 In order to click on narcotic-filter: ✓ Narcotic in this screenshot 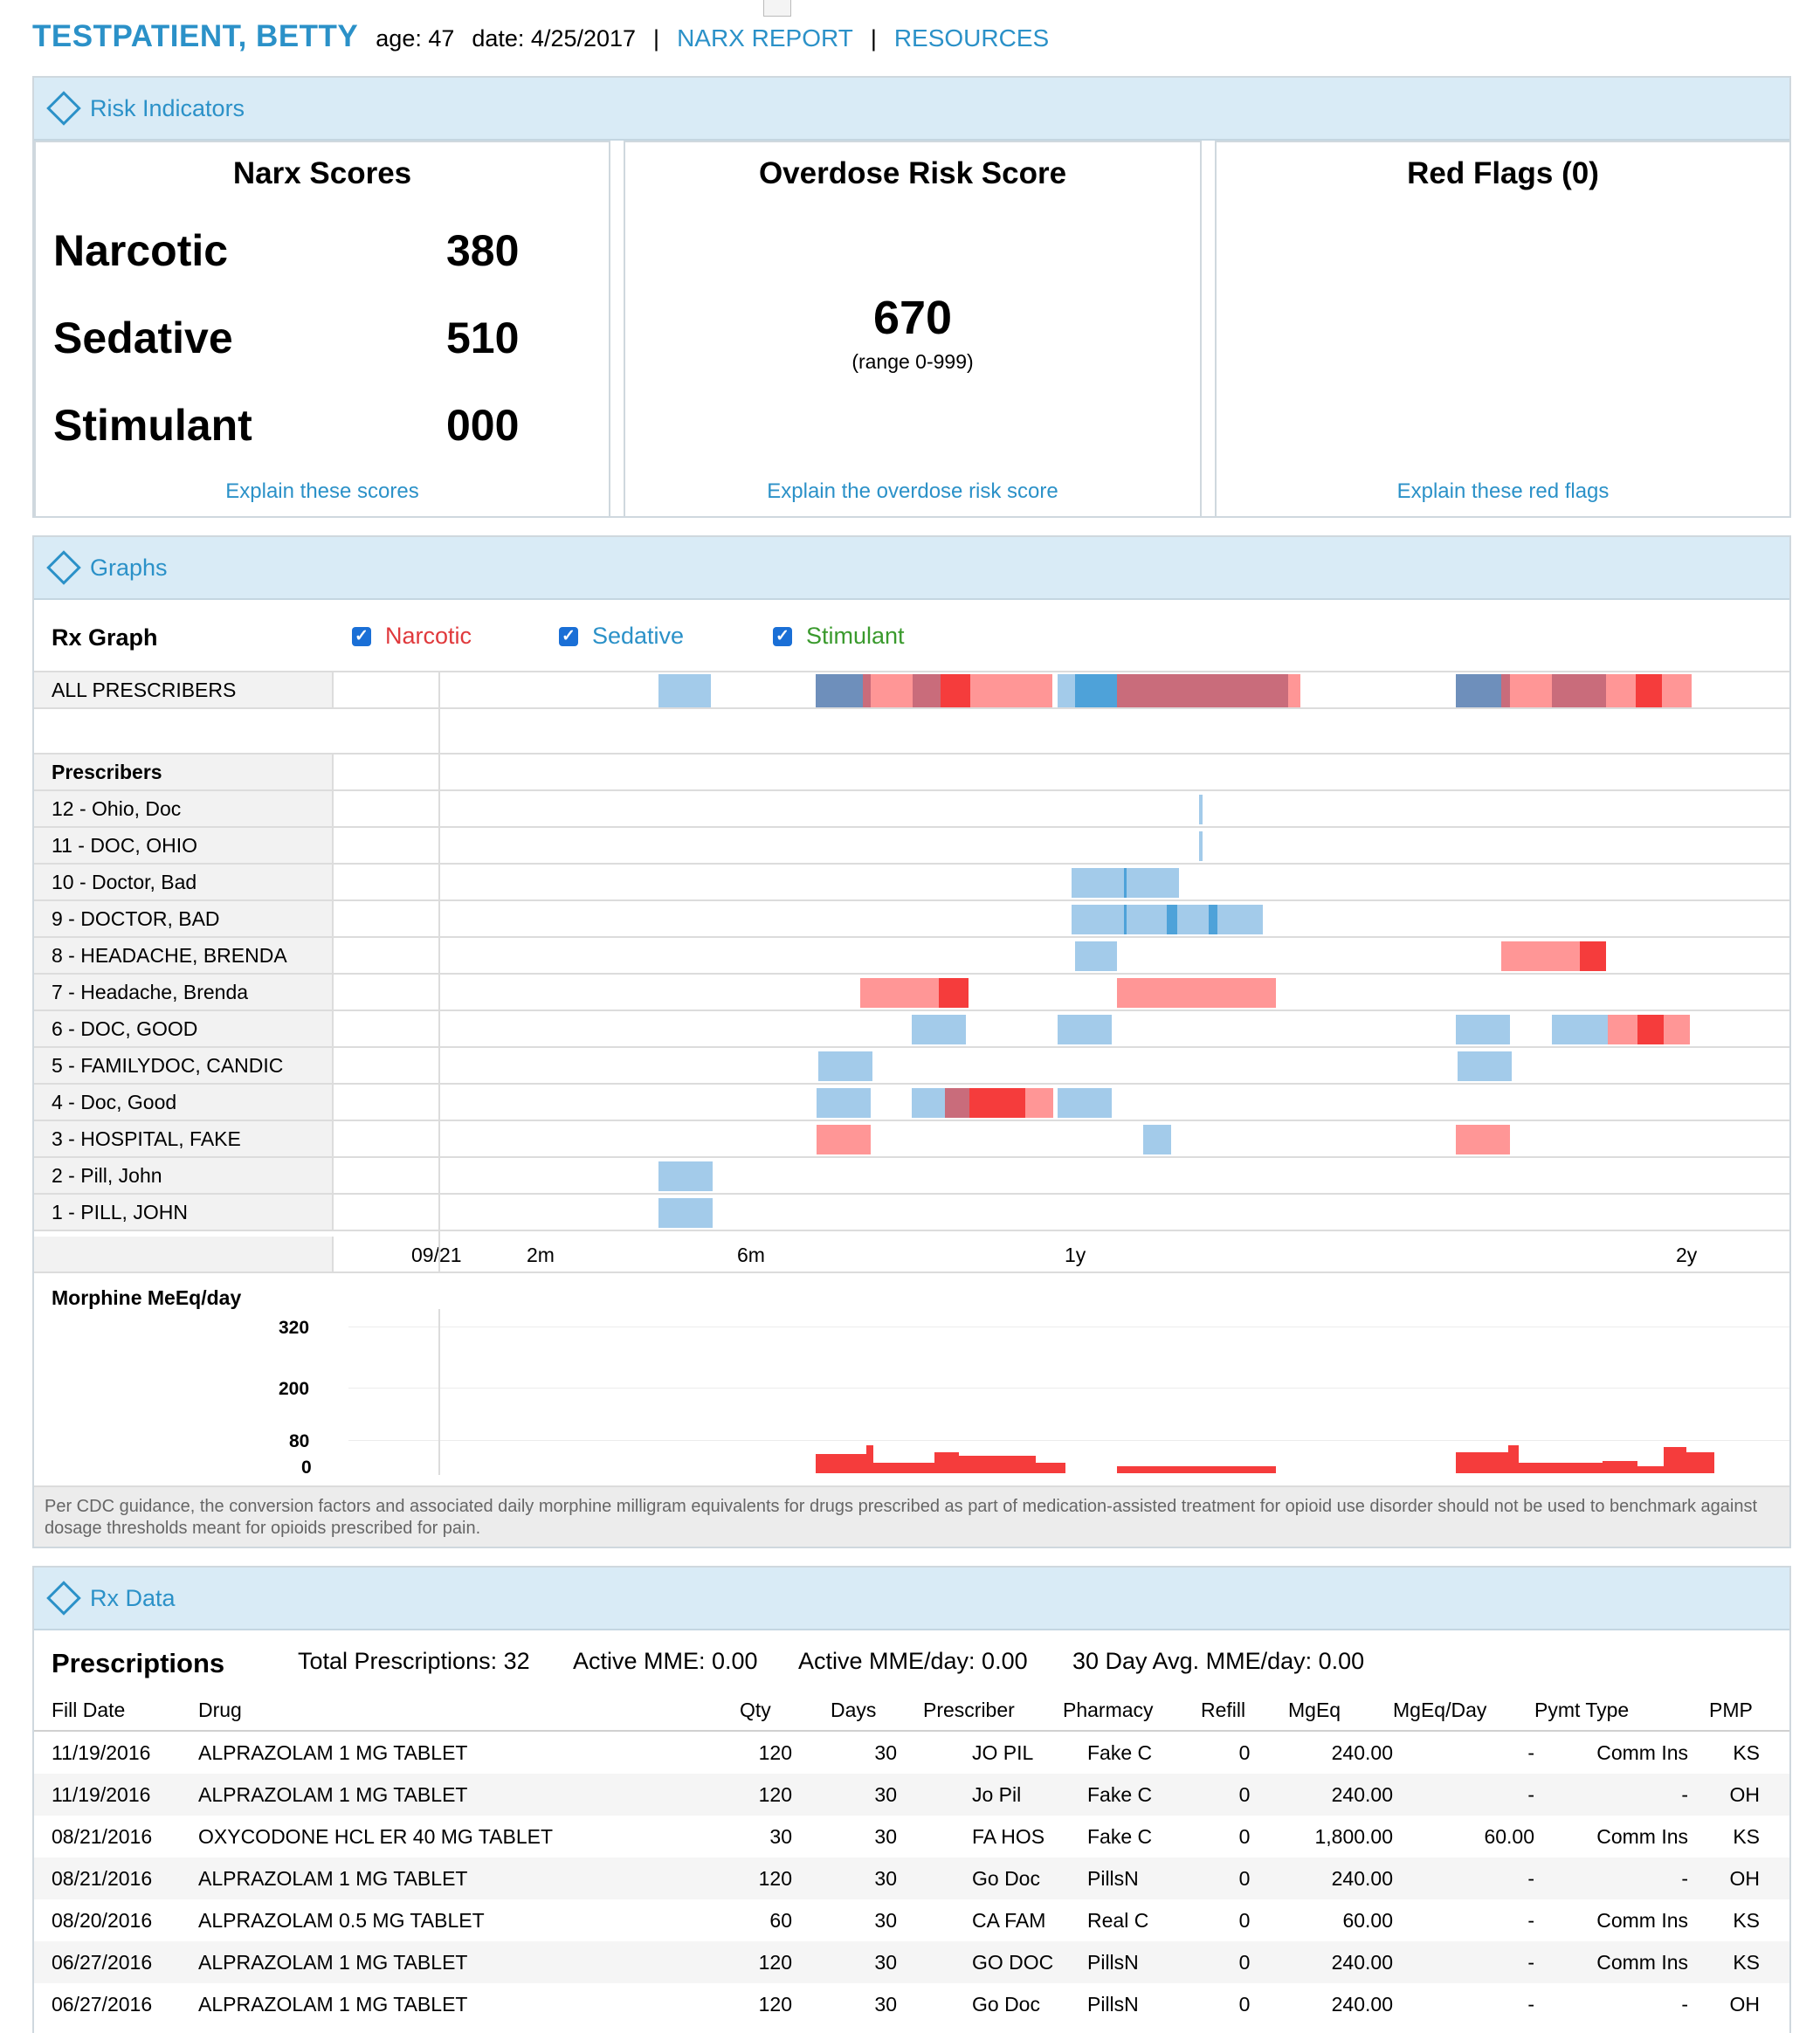, I will do `click(412, 637)`.